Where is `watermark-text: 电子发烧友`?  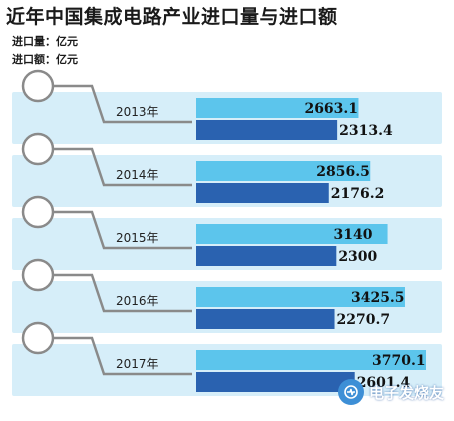
watermark-text: 电子发烧友 is located at coordinates (406, 392).